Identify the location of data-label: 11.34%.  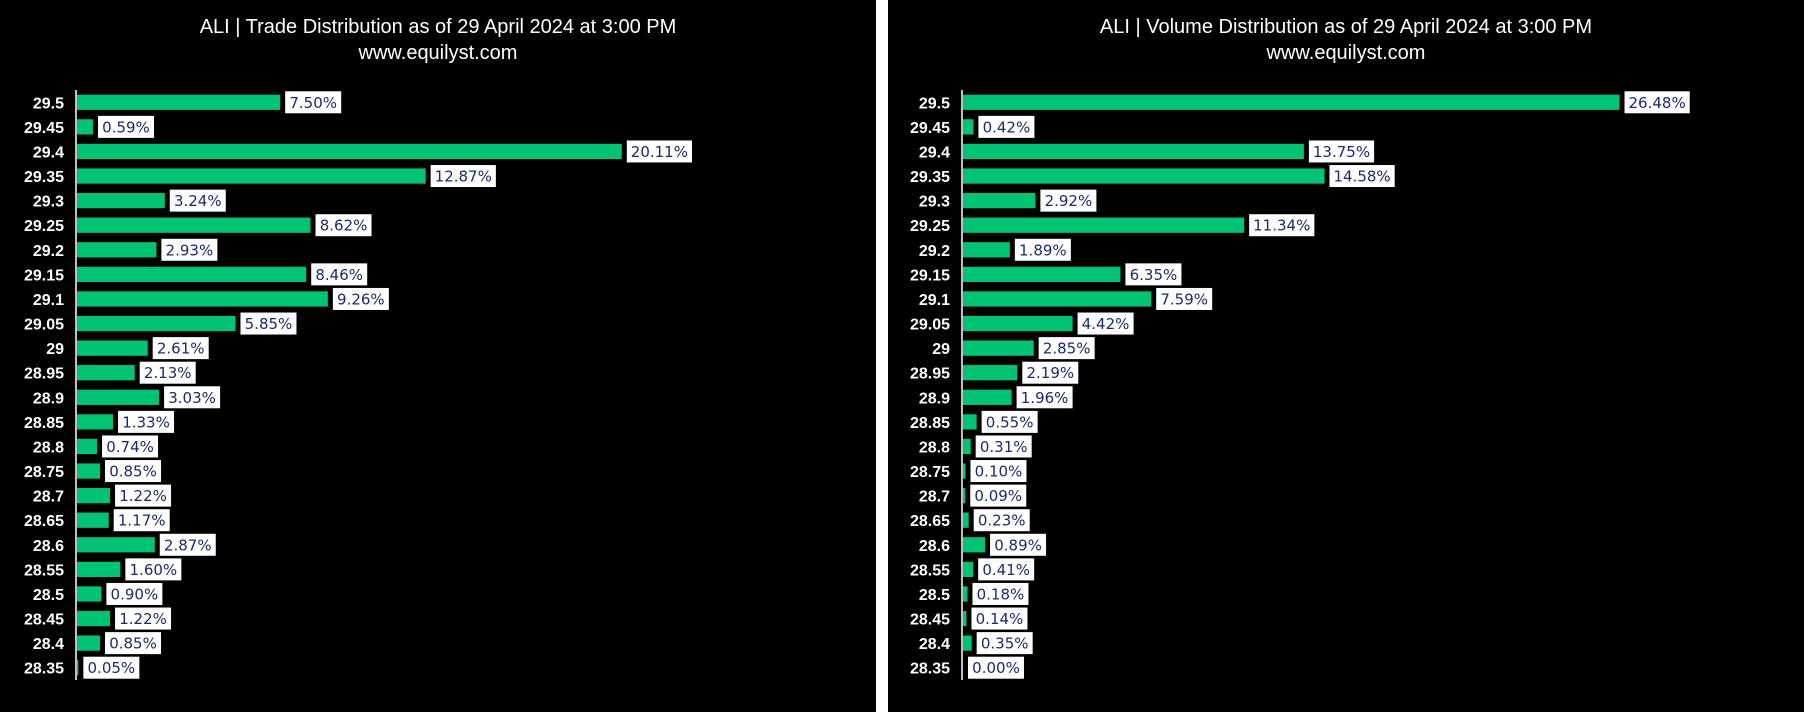
(1281, 226).